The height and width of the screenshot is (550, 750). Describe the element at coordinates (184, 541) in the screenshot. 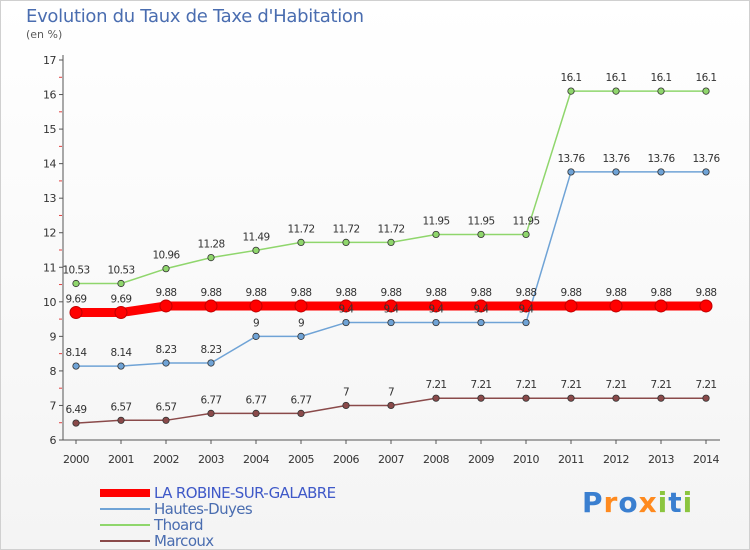

I see `legend-label: Marcoux` at that location.